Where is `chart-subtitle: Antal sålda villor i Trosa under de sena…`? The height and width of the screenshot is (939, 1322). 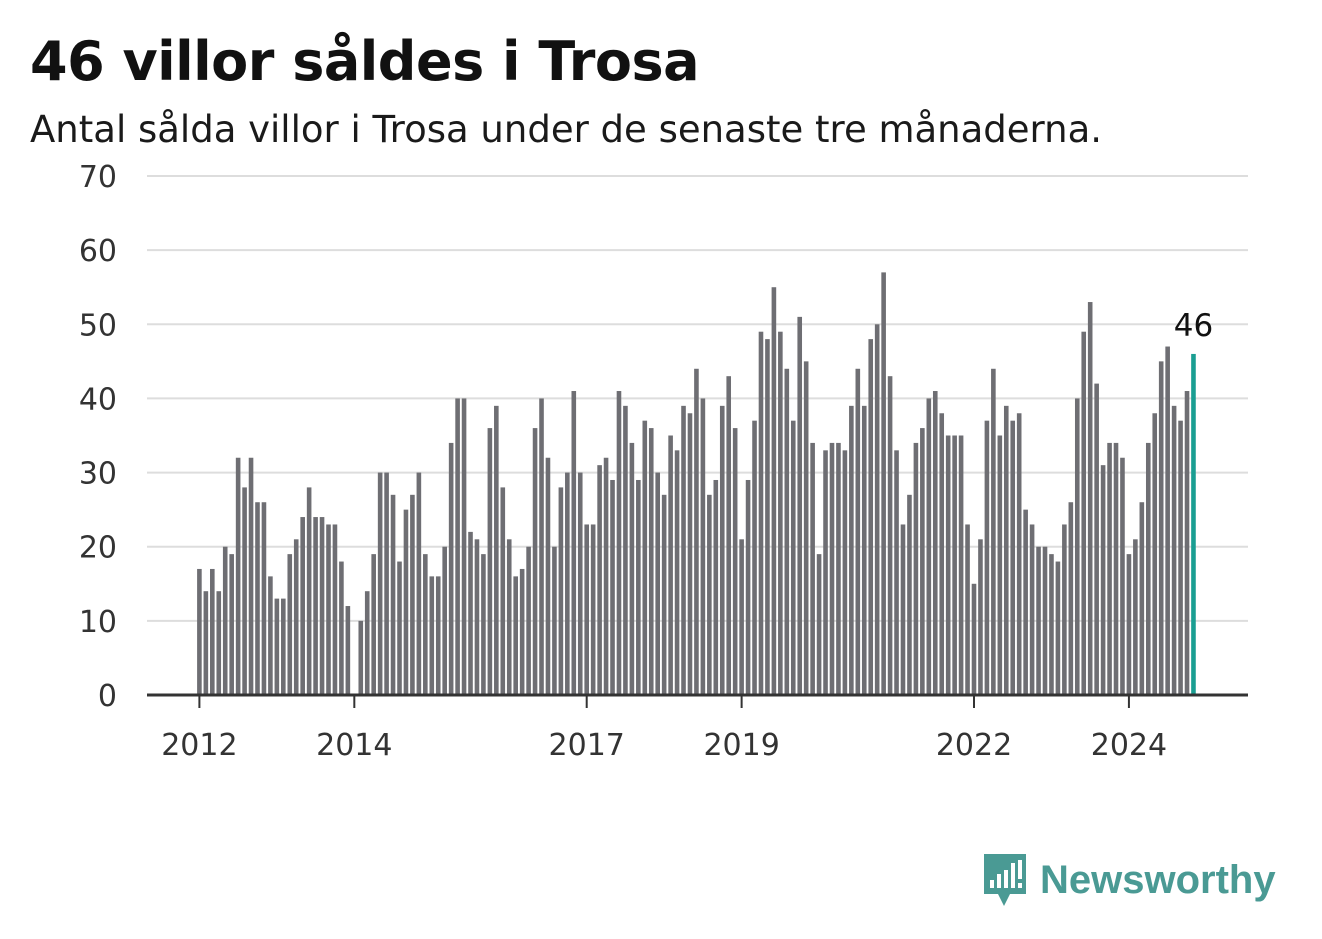 chart-subtitle: Antal sålda villor i Trosa under de sena… is located at coordinates (566, 129).